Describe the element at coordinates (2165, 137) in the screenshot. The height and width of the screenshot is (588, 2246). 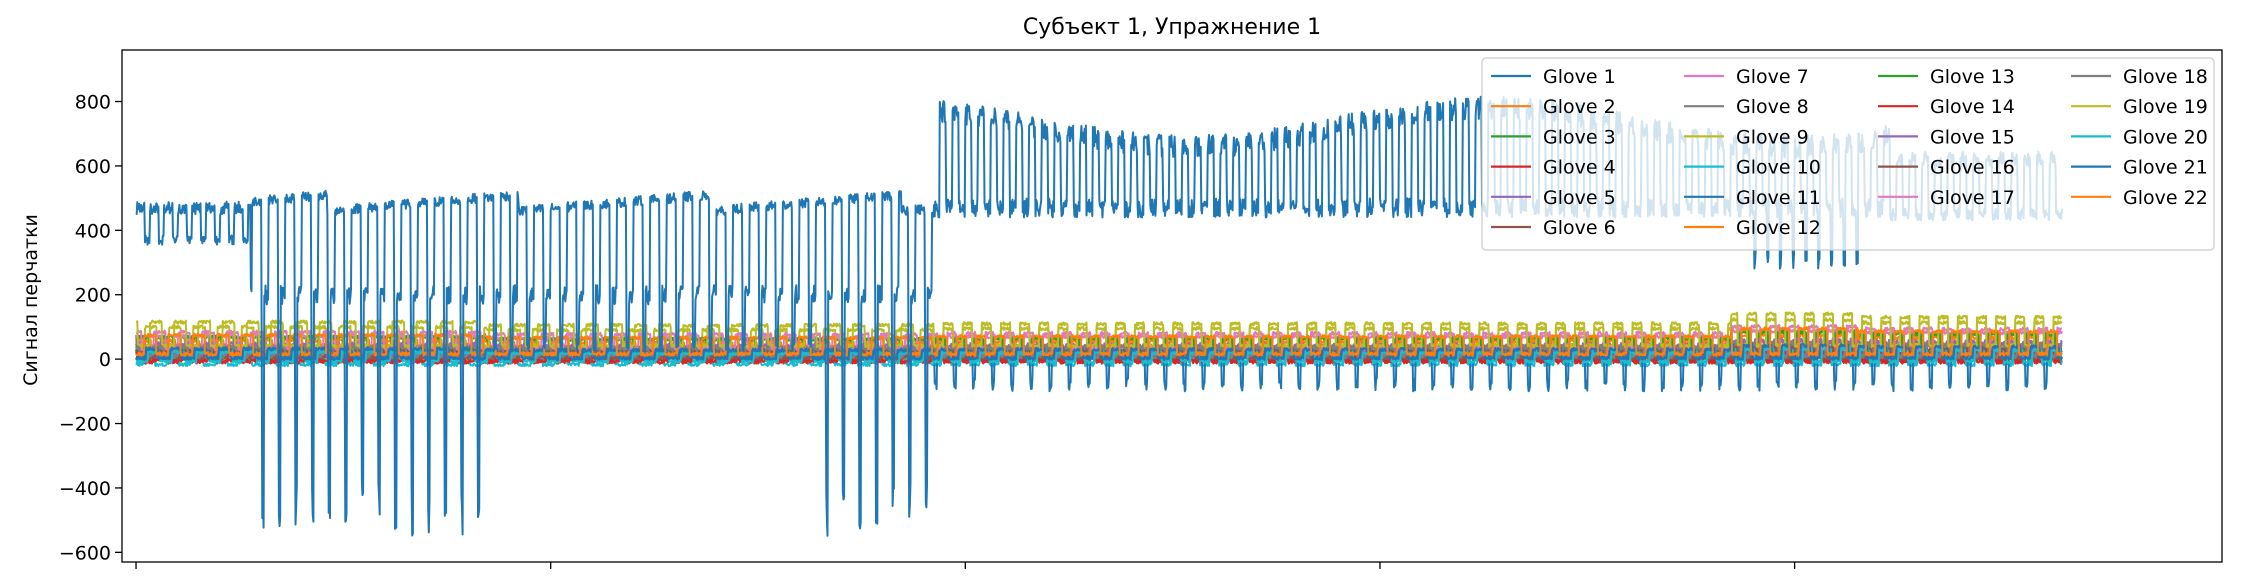
I see `legend-label: Glove 20` at that location.